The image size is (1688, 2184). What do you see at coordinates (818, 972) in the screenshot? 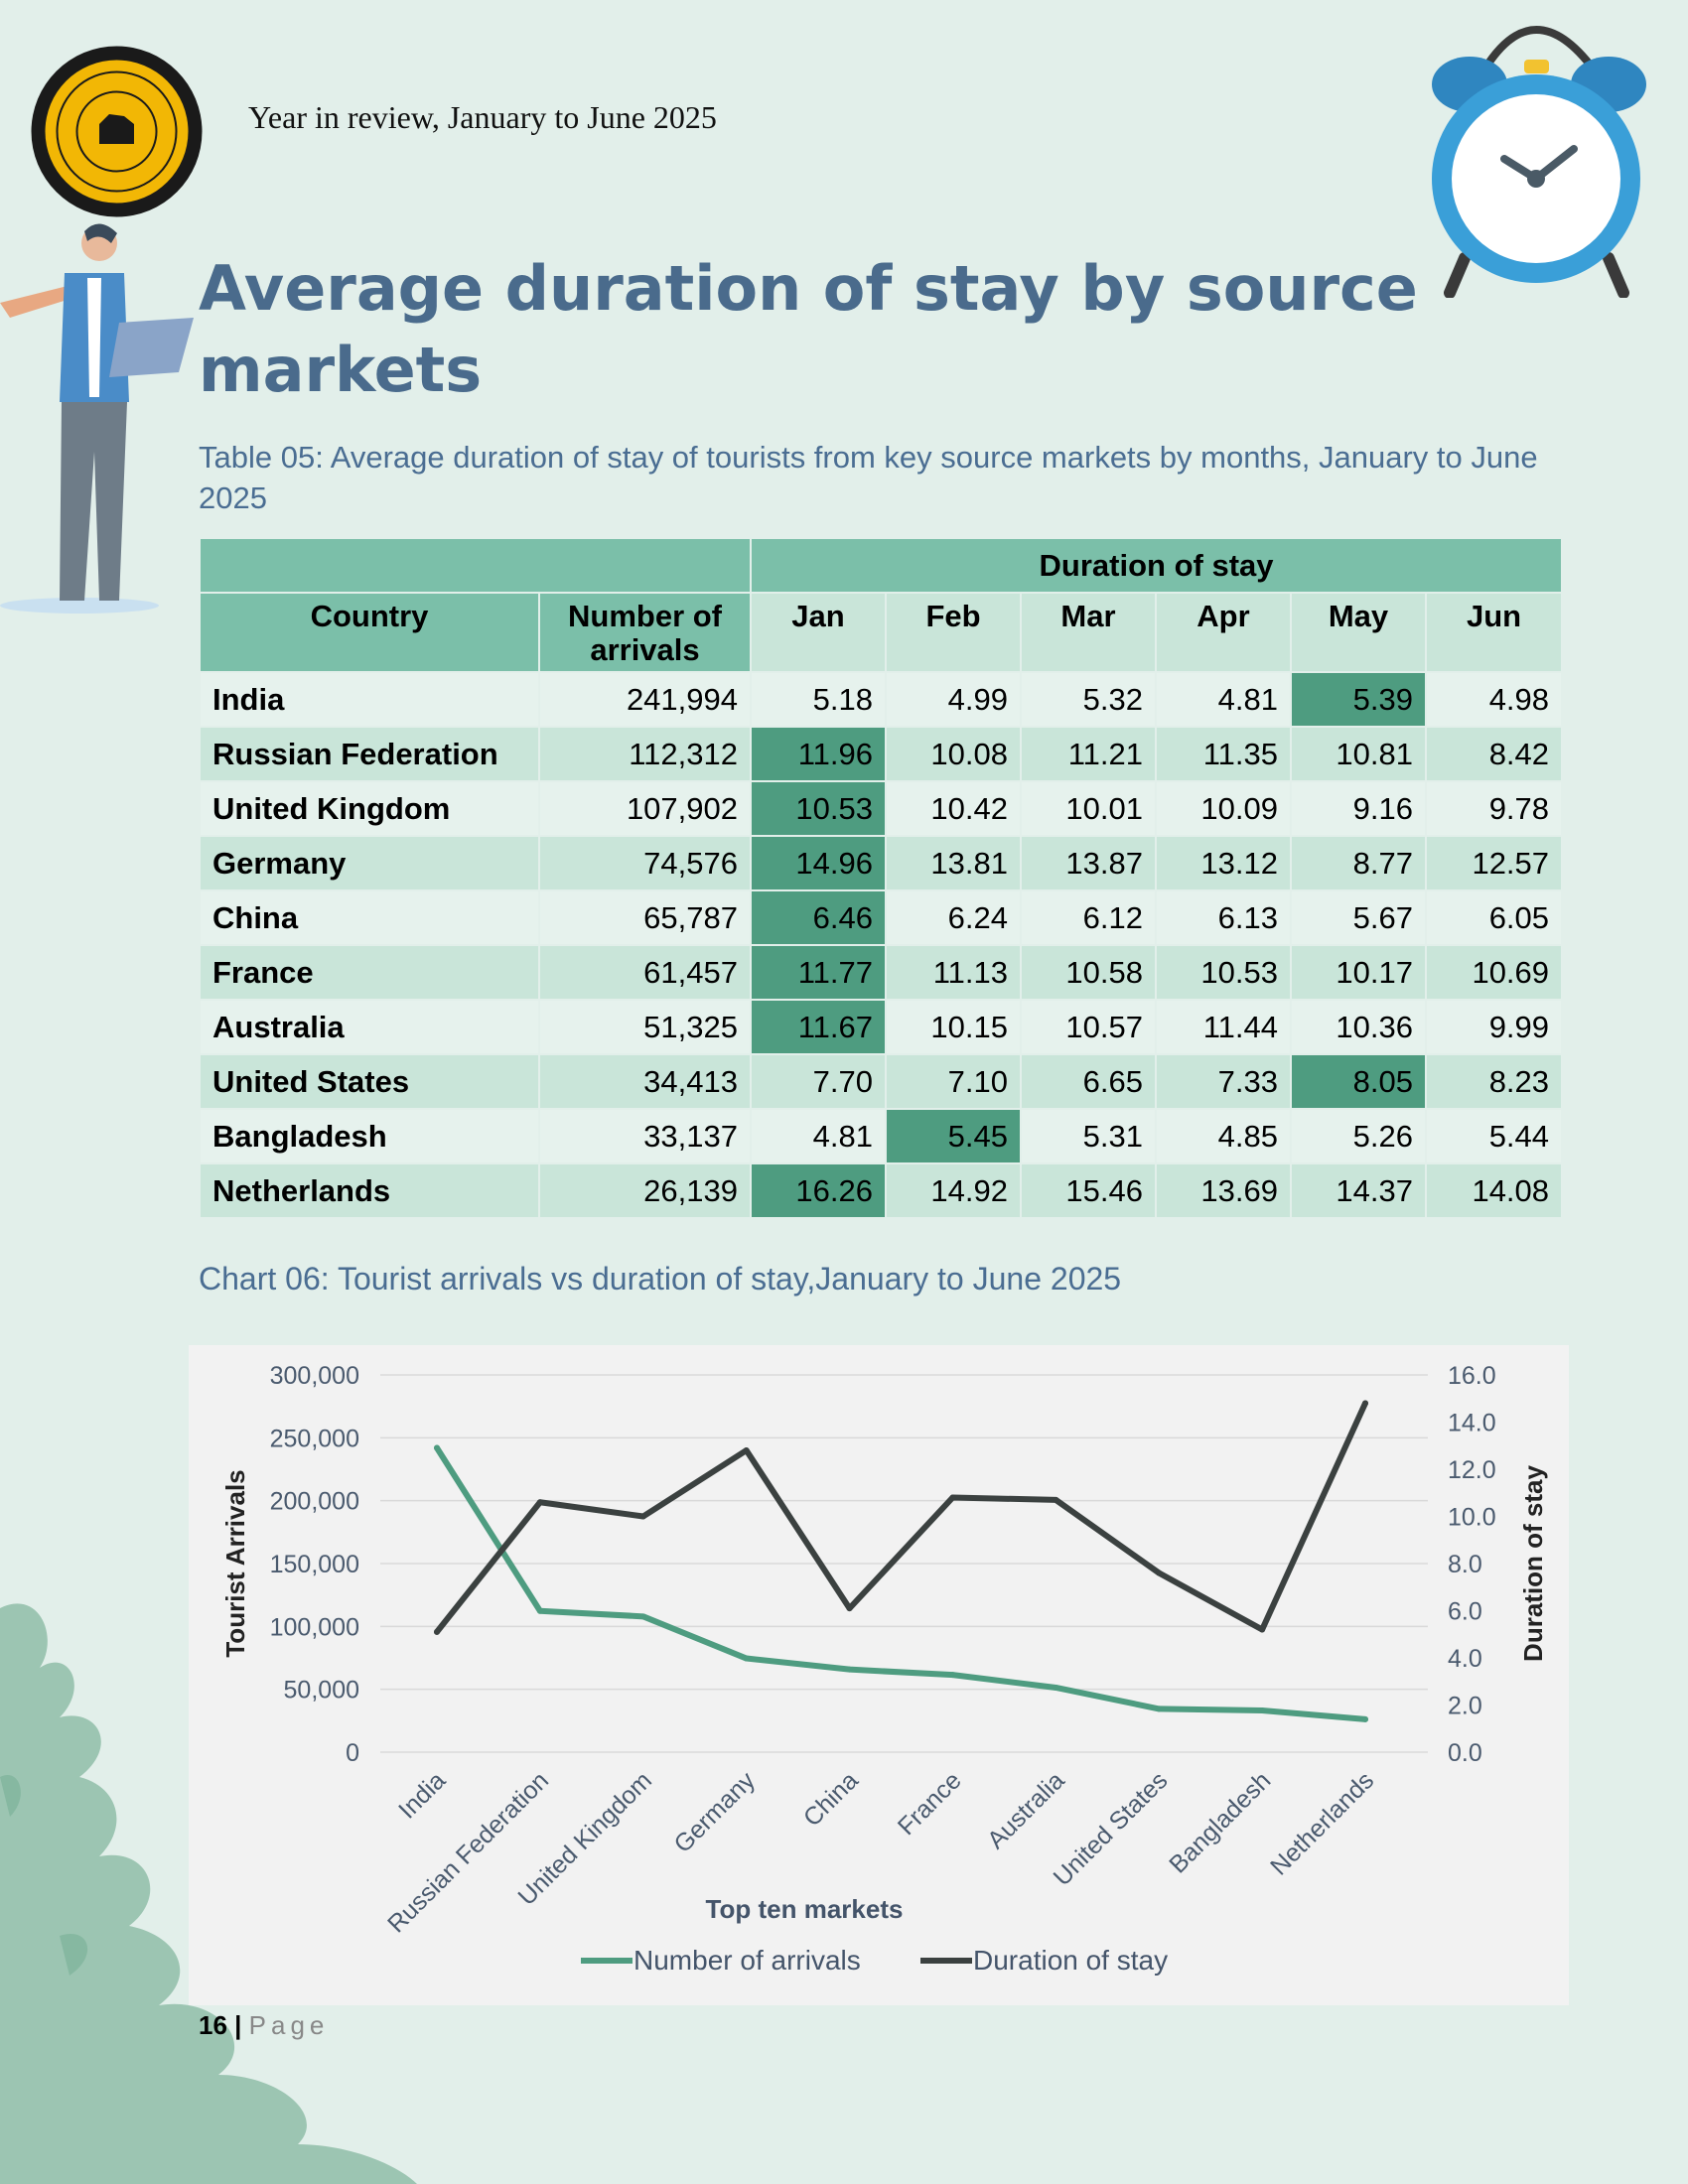
I see `duration-cell-highlight: 11.77` at bounding box center [818, 972].